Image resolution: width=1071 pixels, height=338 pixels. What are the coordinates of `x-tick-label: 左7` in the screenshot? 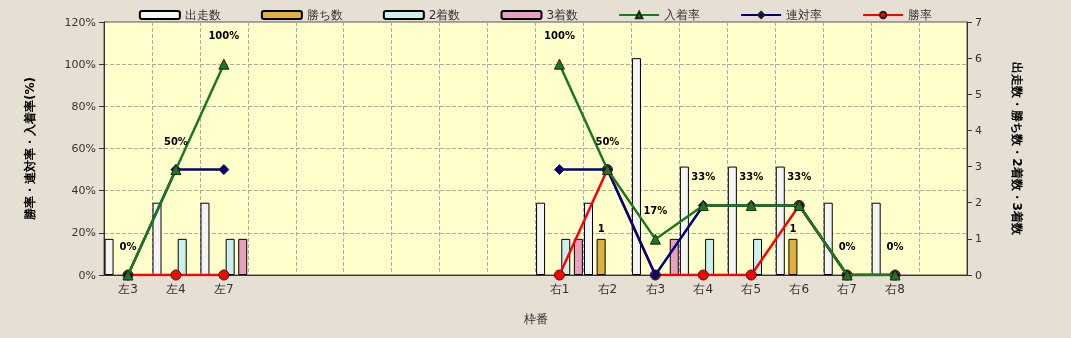 It's located at (224, 289).